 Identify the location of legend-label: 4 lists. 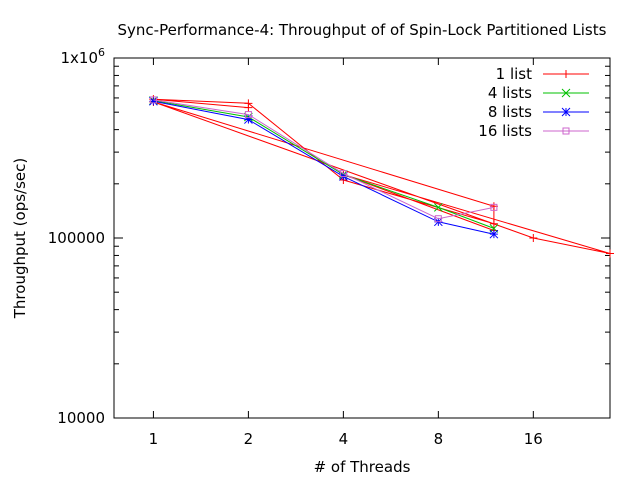
(510, 93).